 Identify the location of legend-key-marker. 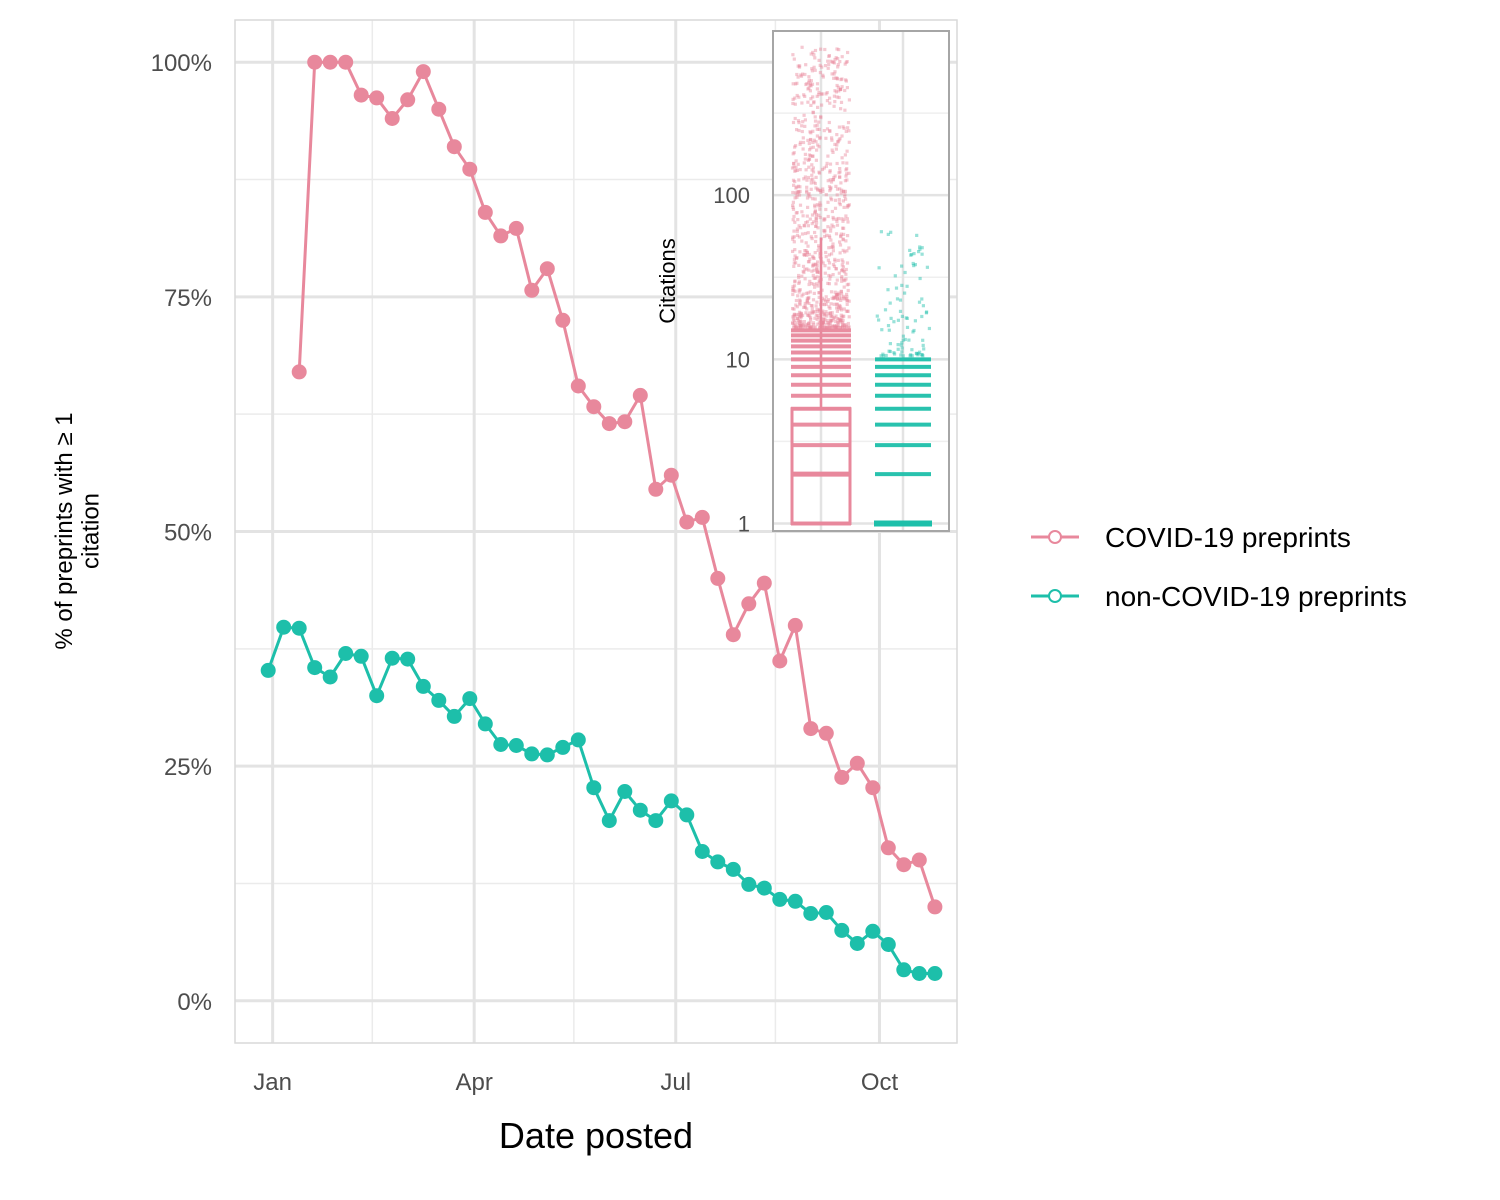
(1055, 596).